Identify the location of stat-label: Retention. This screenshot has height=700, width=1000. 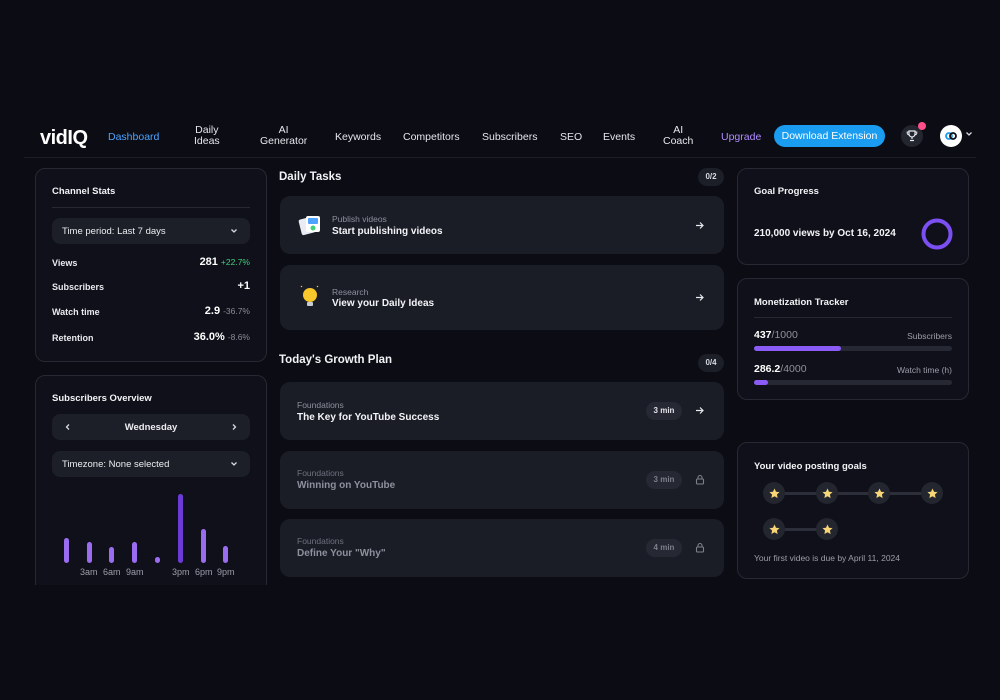
(73, 338).